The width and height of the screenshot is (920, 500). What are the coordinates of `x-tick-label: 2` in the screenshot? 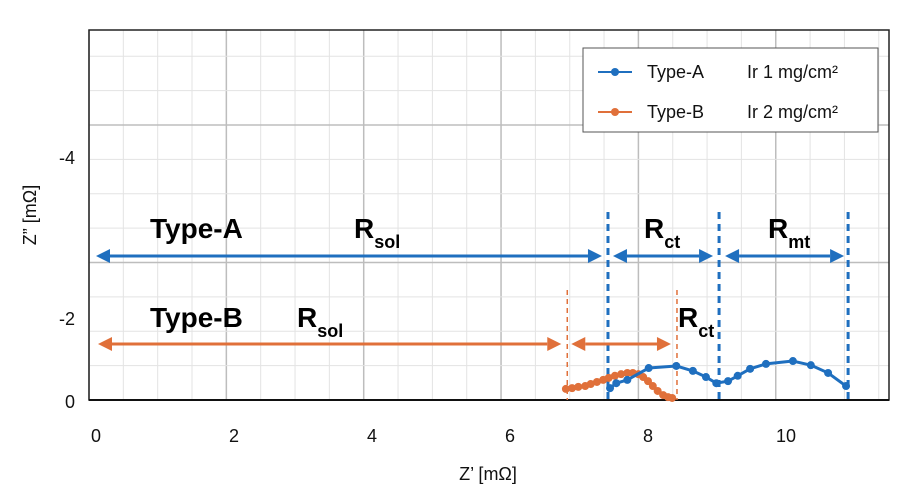 It's located at (234, 436).